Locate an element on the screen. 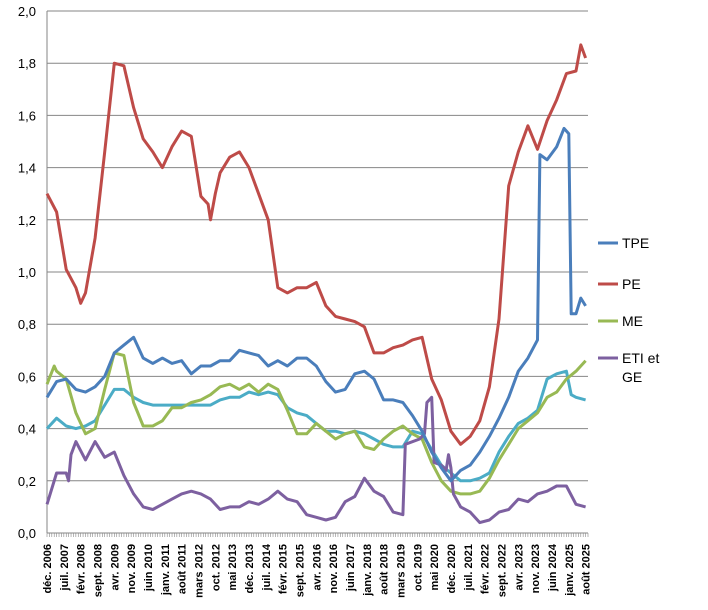  legend-label: PE is located at coordinates (631, 284).